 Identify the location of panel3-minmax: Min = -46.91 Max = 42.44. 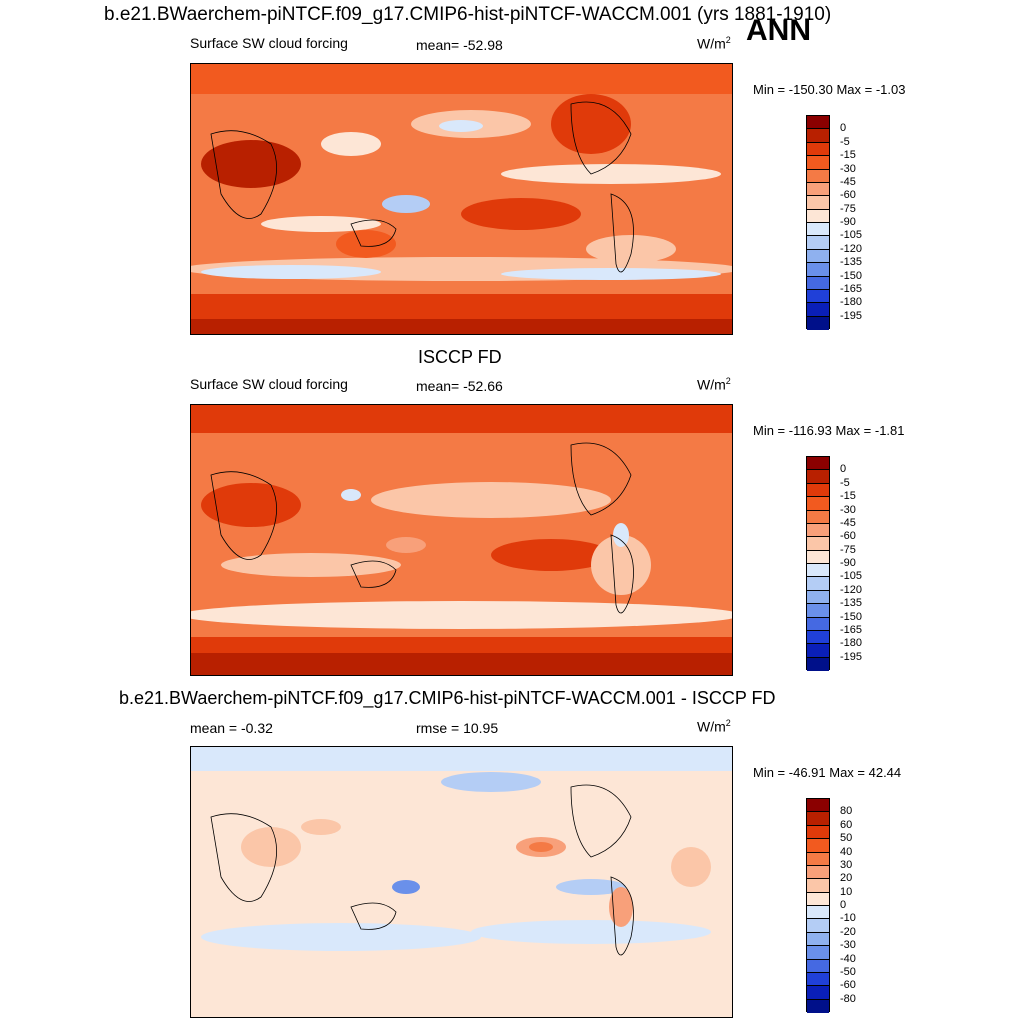
(827, 772).